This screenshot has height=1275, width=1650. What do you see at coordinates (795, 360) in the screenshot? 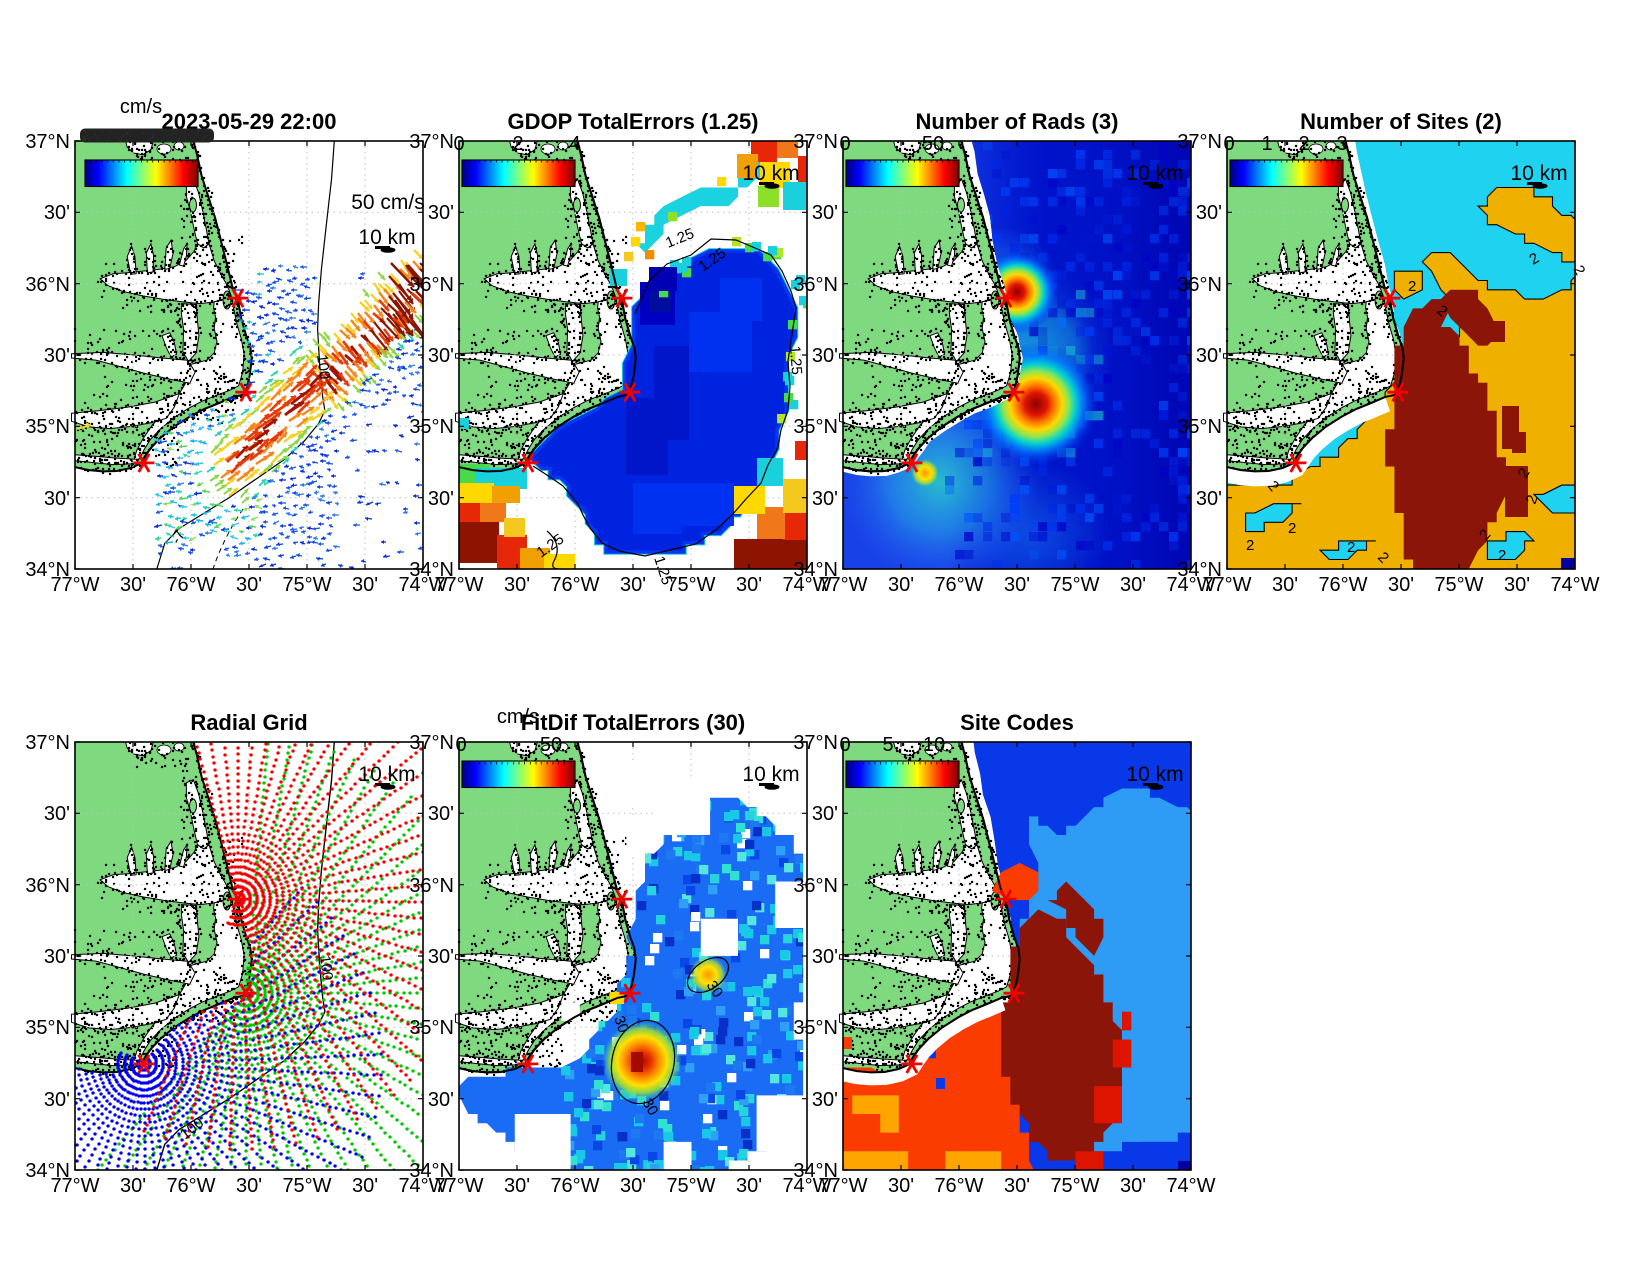
I see `svg-text: 1.25` at bounding box center [795, 360].